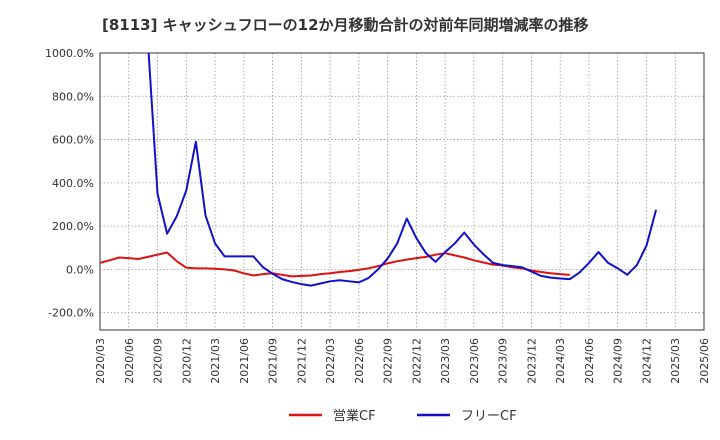 This screenshot has width=720, height=440. I want to click on legend: 営業CF フリーCF, so click(403, 416).